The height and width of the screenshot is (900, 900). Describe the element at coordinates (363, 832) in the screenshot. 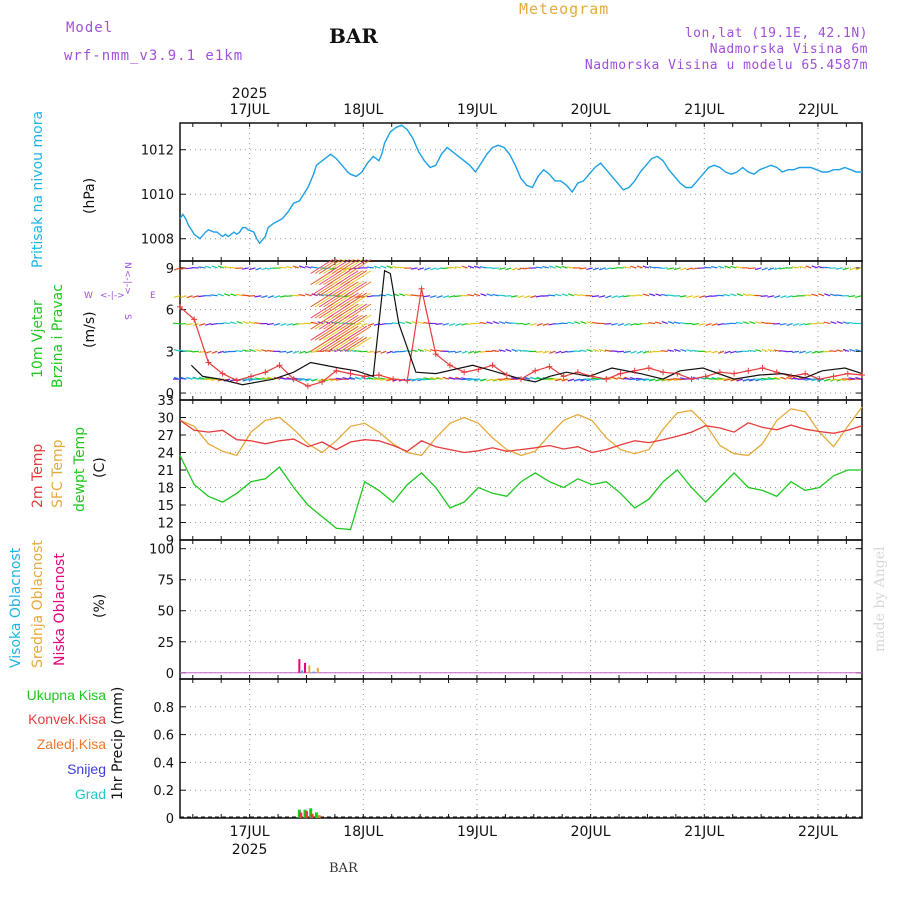

I see `date-label-bottom: 18JUL` at that location.